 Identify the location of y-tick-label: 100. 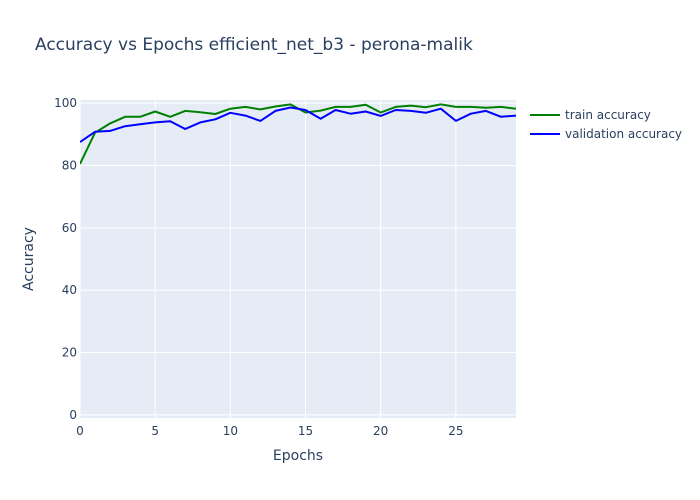
(65, 103).